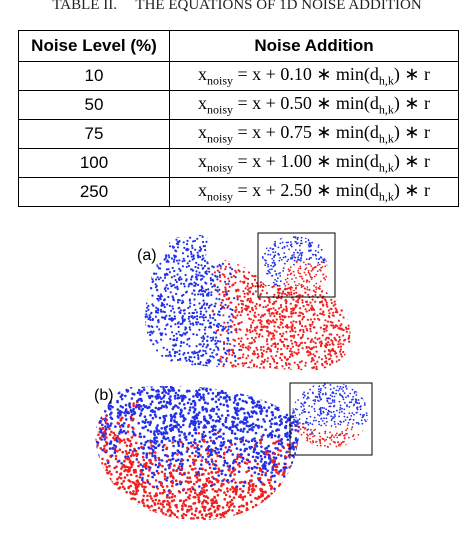 Image resolution: width=474 pixels, height=541 pixels. I want to click on formula-part: = x + 0.10 ∗ min(d, so click(306, 73).